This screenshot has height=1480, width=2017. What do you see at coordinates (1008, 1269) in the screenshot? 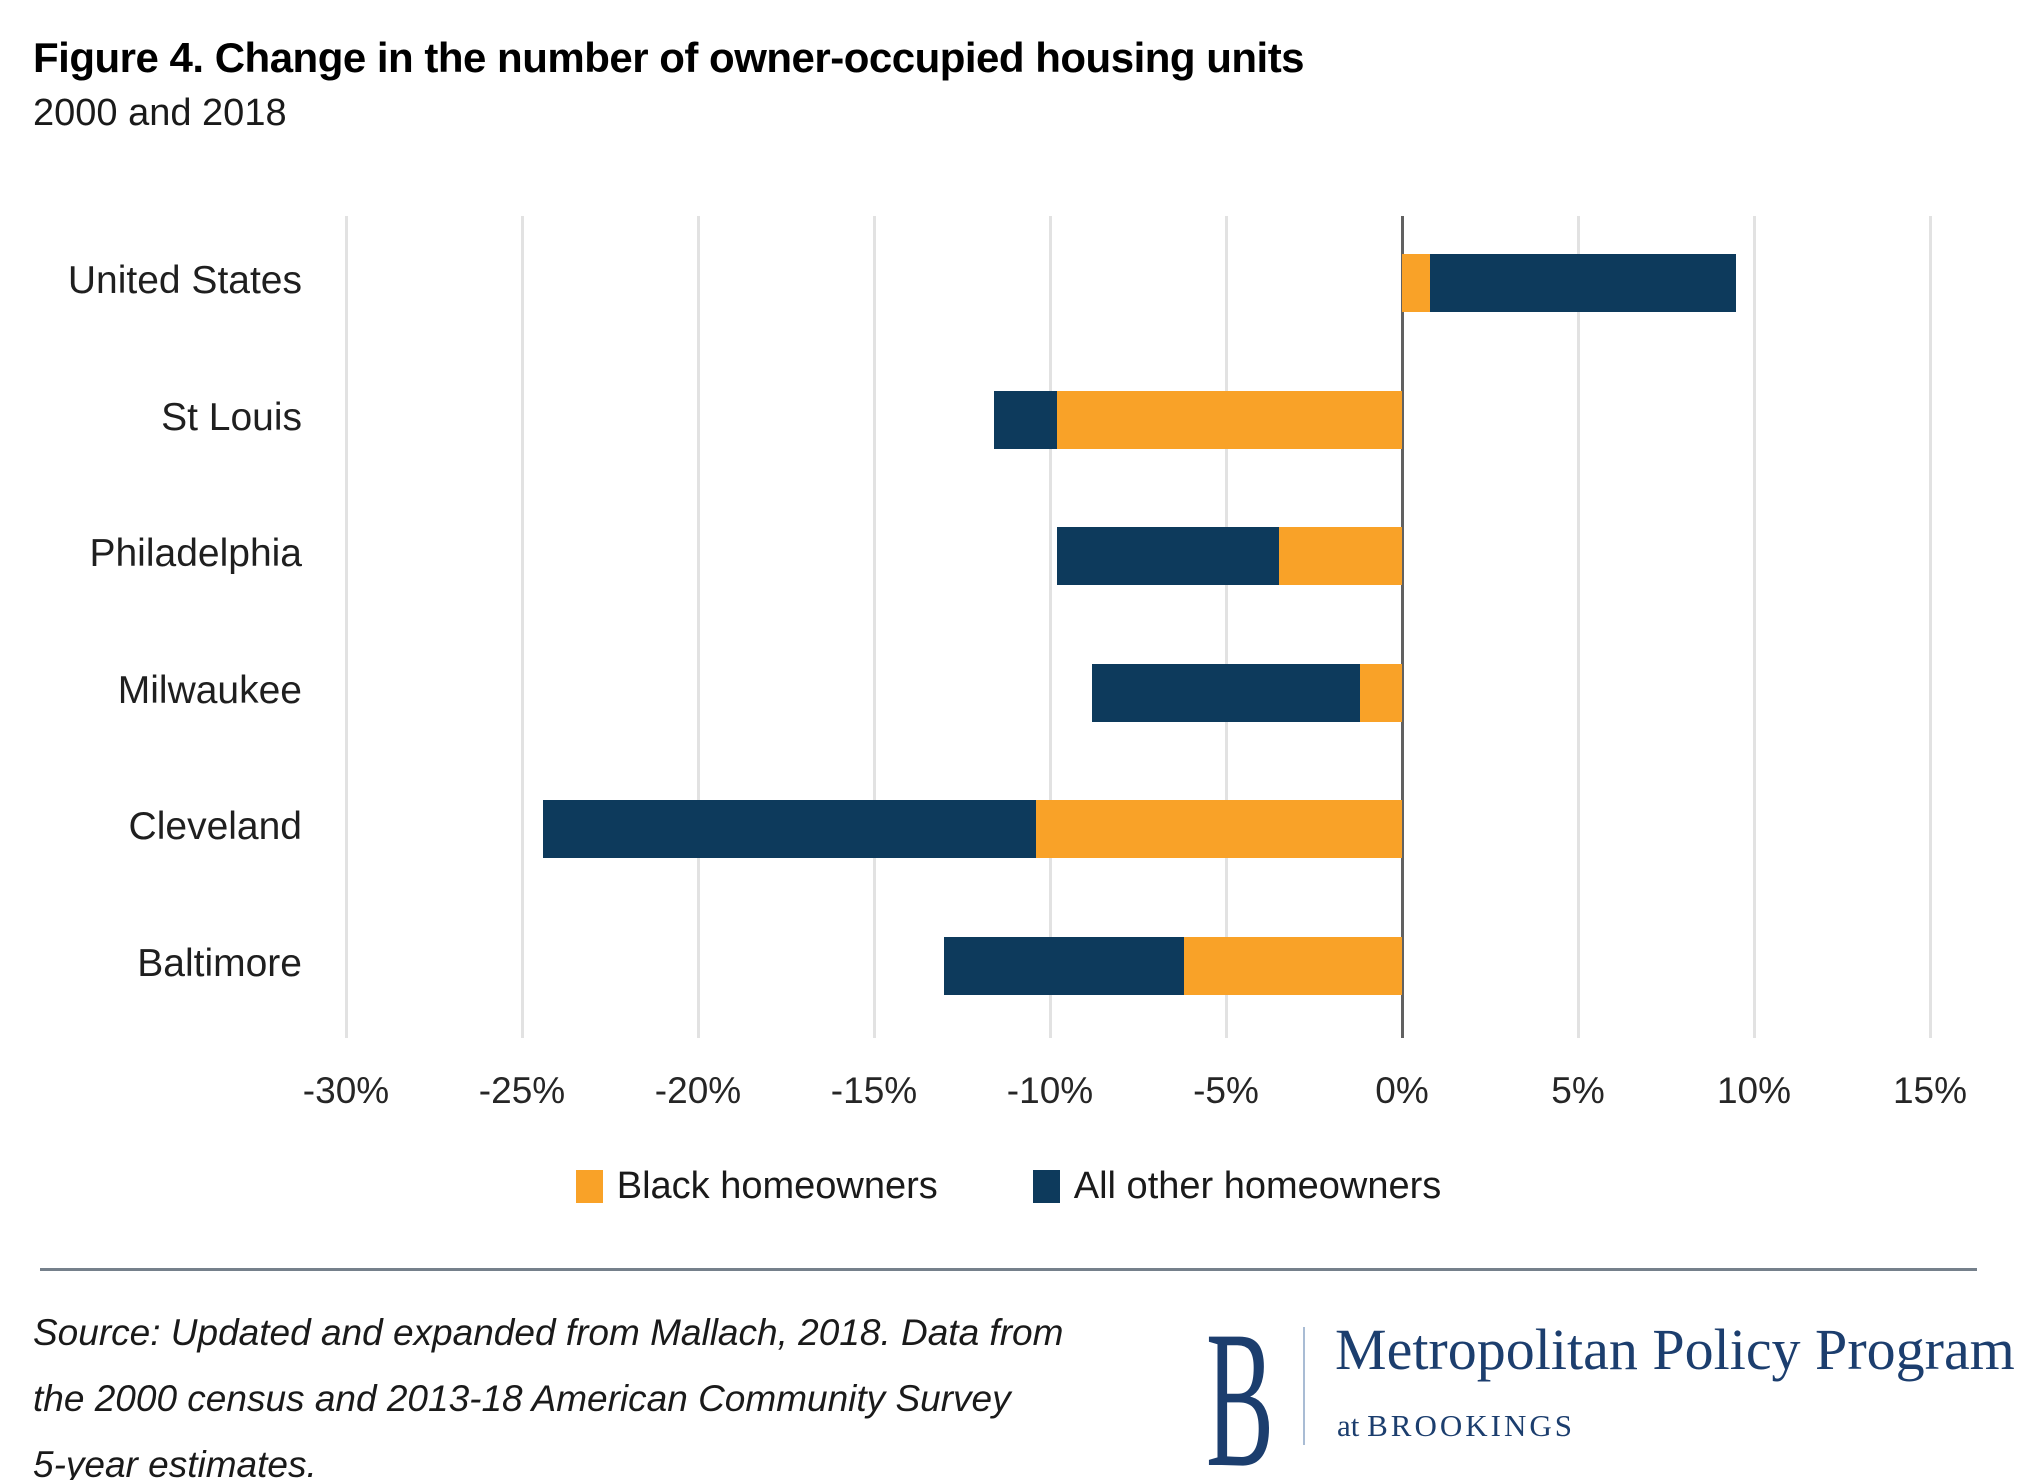
I see `footer-divider` at bounding box center [1008, 1269].